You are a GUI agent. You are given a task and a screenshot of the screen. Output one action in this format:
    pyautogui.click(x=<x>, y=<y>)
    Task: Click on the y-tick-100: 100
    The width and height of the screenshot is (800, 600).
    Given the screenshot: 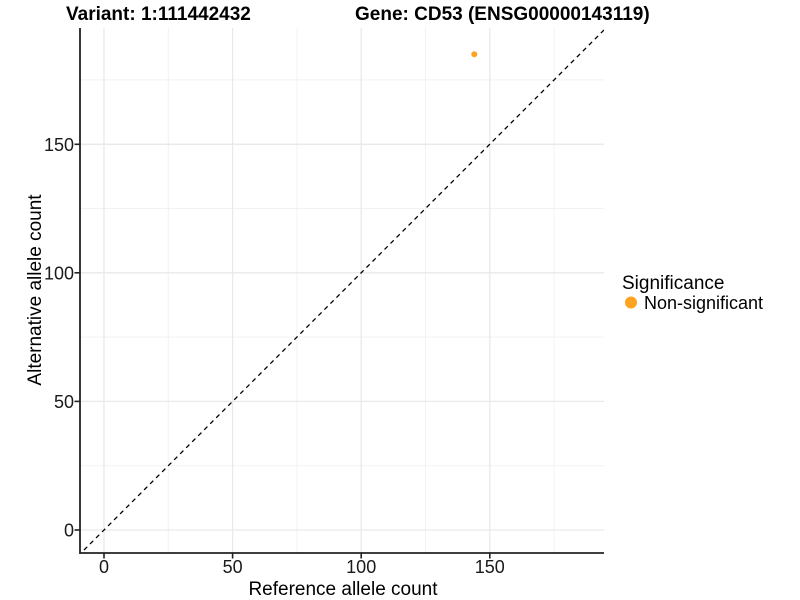 What is the action you would take?
    pyautogui.click(x=59, y=273)
    